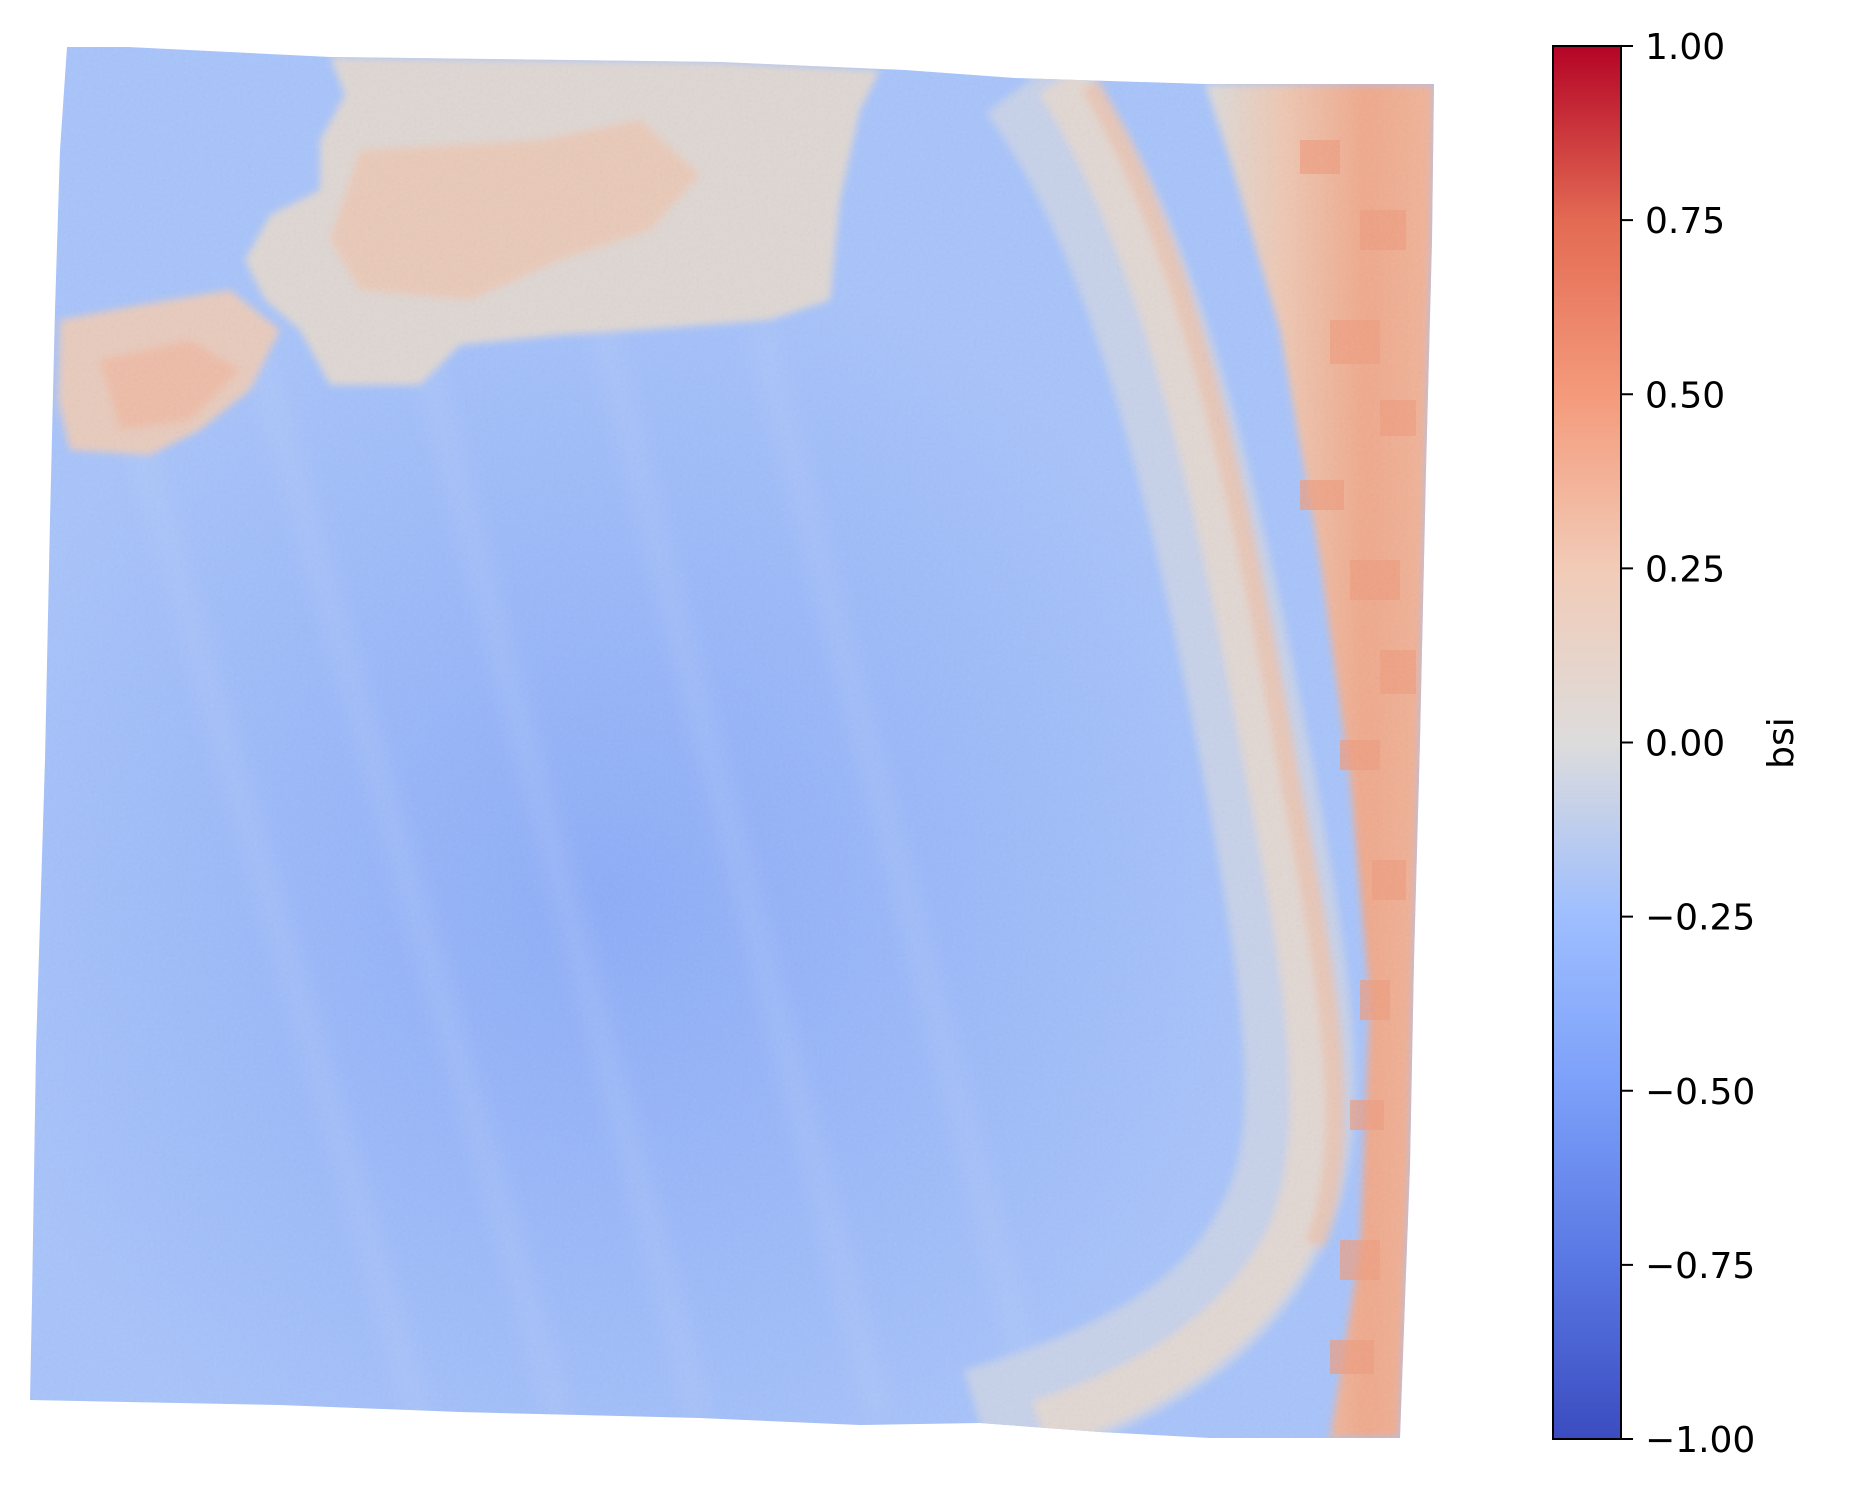 The height and width of the screenshot is (1487, 1857). What do you see at coordinates (1685, 221) in the screenshot?
I see `colorbar-tick-label: 0.75` at bounding box center [1685, 221].